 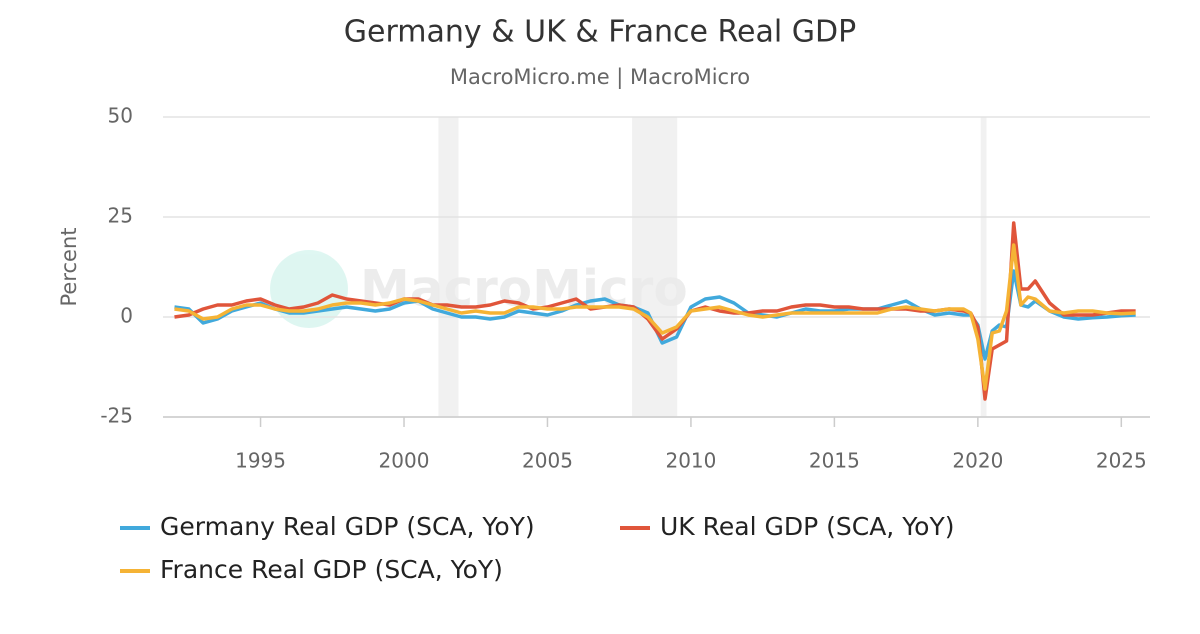 I want to click on y-axis-label: Percent, so click(x=69, y=266).